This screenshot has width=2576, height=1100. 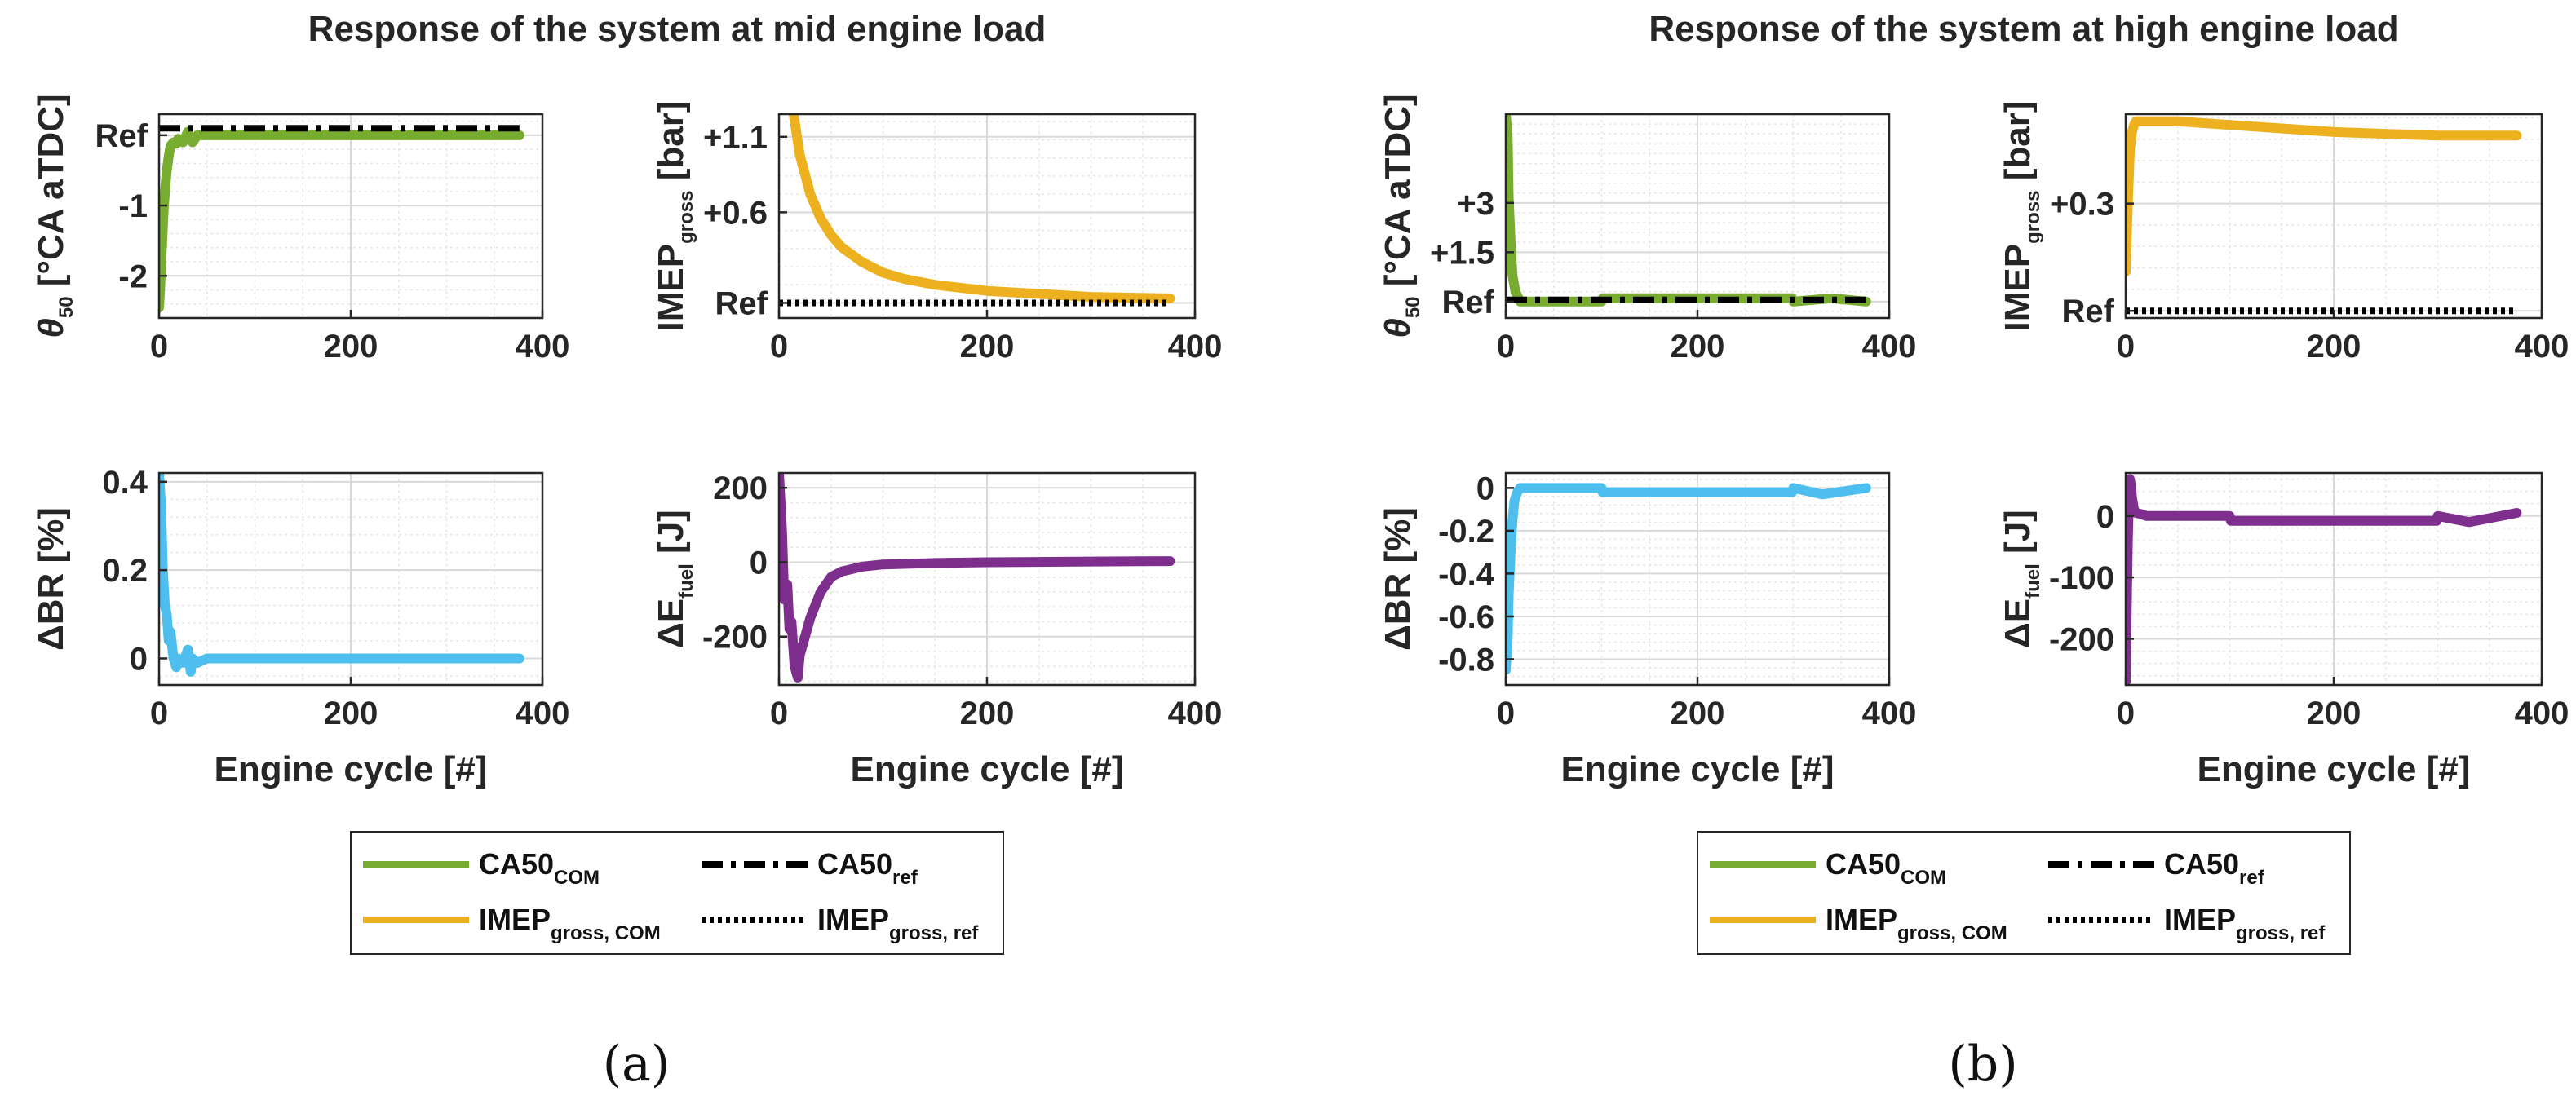 What do you see at coordinates (1466, 574) in the screenshot?
I see `y-tick-label: -0.4` at bounding box center [1466, 574].